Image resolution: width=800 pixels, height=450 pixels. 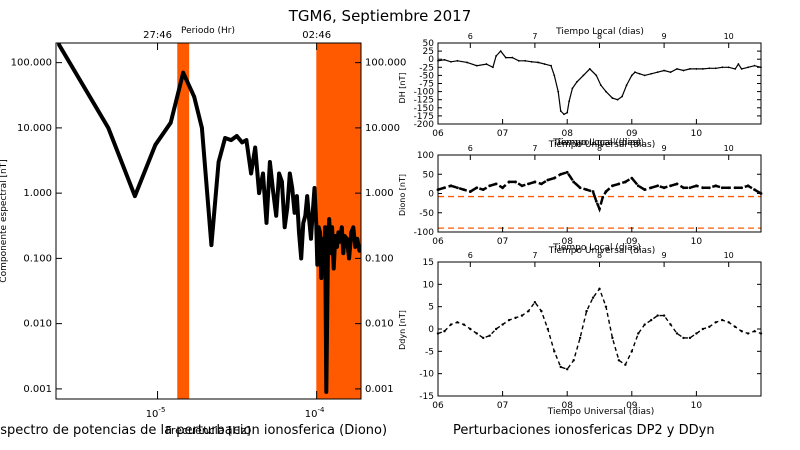 What do you see at coordinates (208, 31) in the screenshot?
I see `spectrum-top-axis-label: Periodo (Hr)` at bounding box center [208, 31].